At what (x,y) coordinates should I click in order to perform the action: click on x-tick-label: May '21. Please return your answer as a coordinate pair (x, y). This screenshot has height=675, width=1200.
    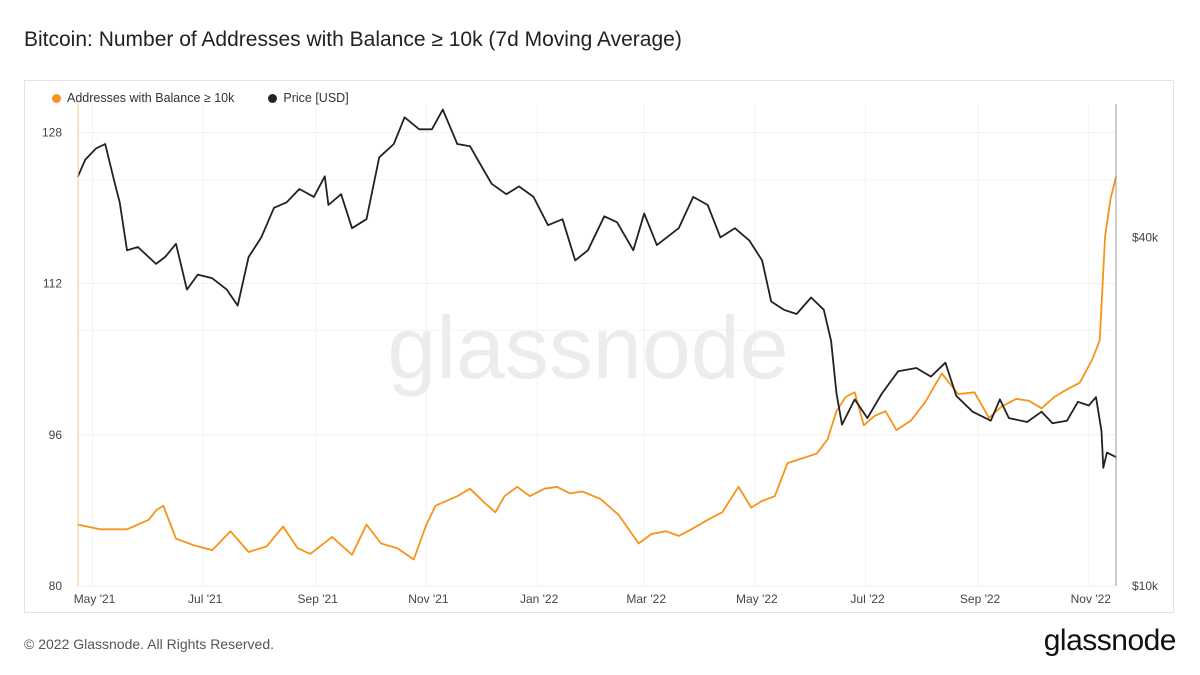
    Looking at the image, I should click on (95, 599).